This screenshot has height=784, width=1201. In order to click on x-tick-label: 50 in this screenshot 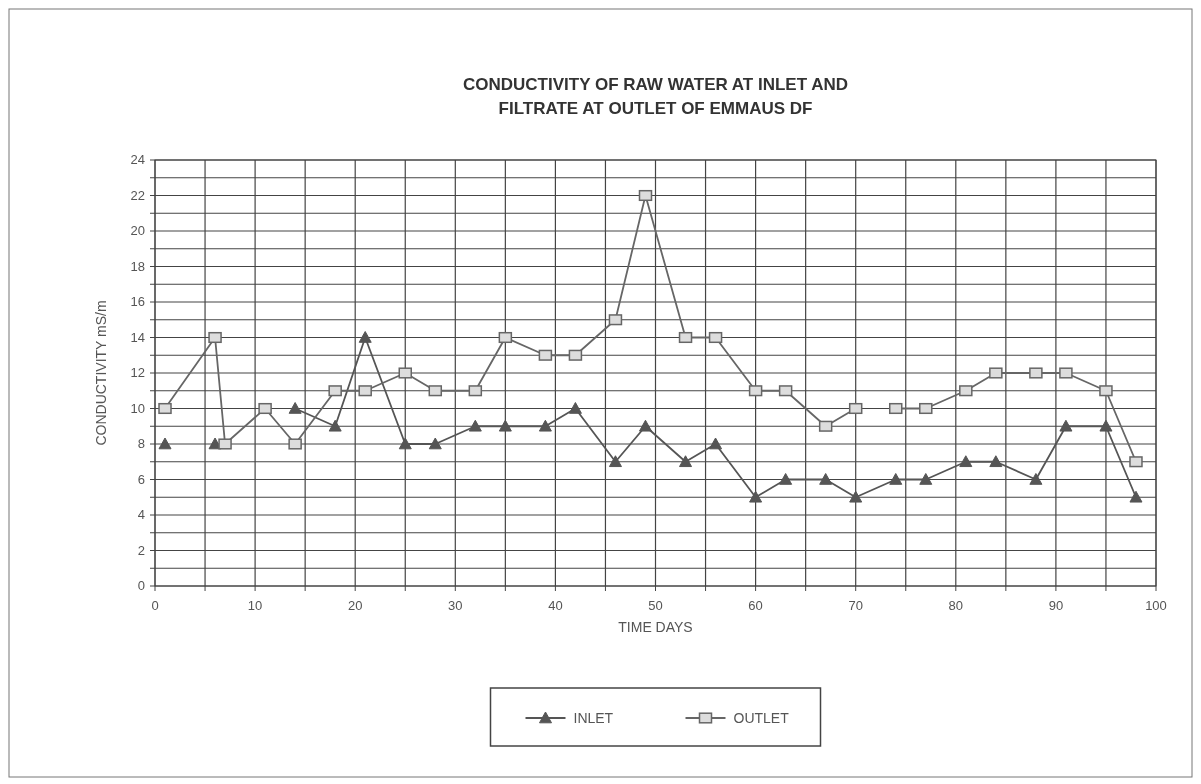, I will do `click(655, 605)`.